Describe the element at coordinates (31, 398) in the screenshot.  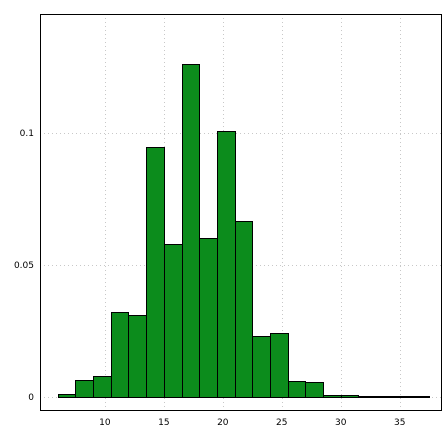
I see `y-tick-label: 0` at that location.